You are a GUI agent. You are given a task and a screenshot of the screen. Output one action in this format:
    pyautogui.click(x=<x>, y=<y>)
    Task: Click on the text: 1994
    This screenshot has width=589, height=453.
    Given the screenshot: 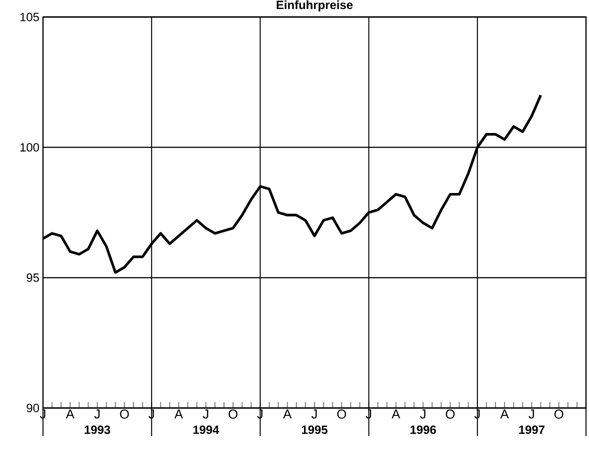 What is the action you would take?
    pyautogui.click(x=206, y=430)
    